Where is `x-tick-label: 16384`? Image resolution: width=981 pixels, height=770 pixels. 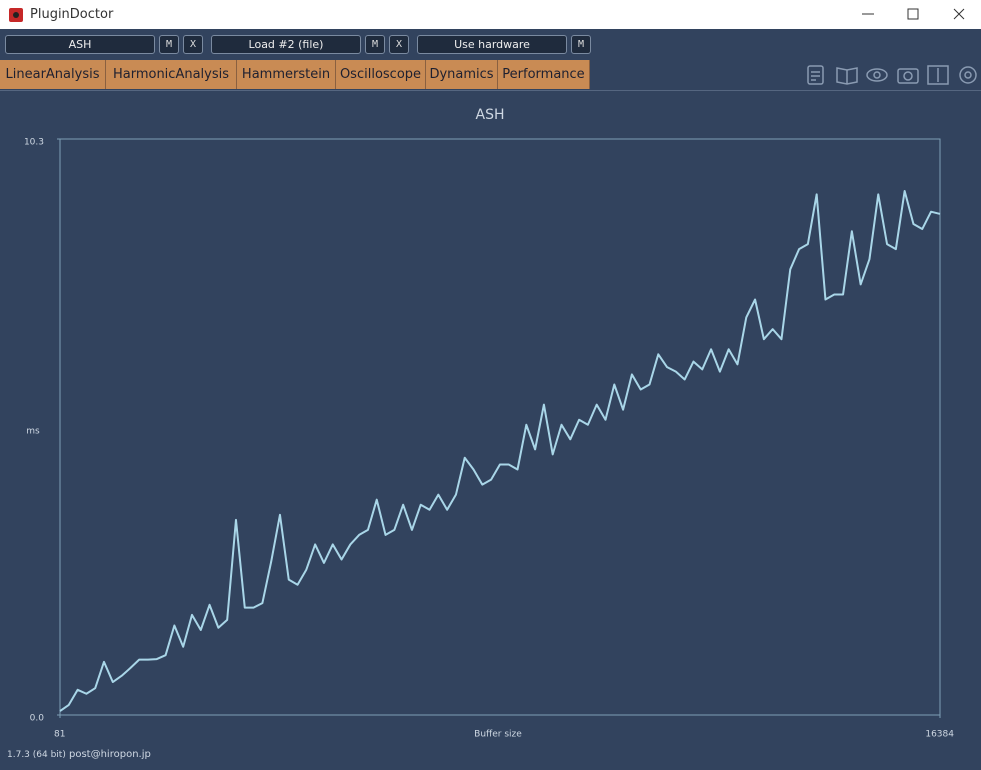
x-tick-label: 16384 is located at coordinates (939, 735).